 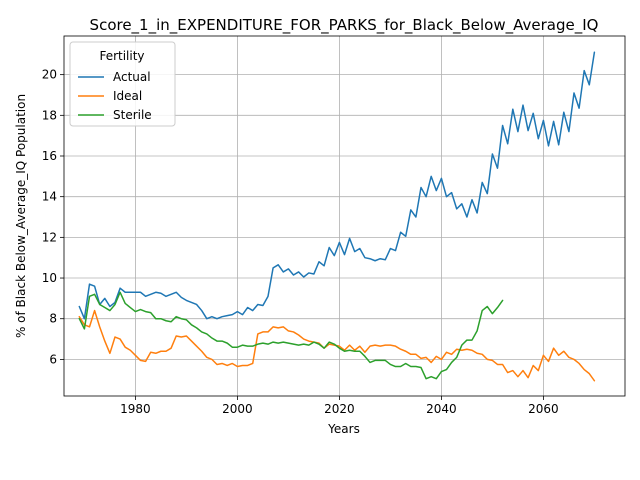 I want to click on x-tick-label: 2040, so click(x=441, y=409).